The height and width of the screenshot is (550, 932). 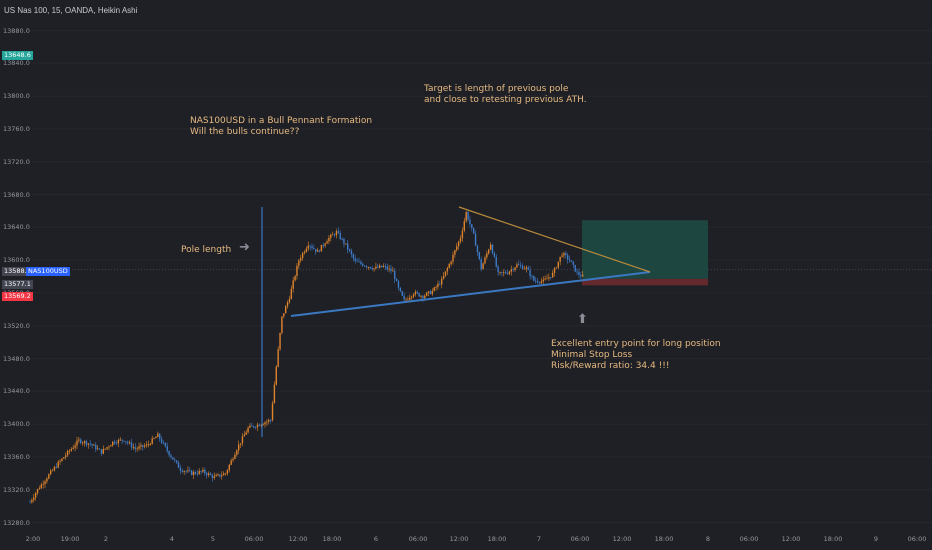 I want to click on x-tick-label: 8, so click(x=708, y=539).